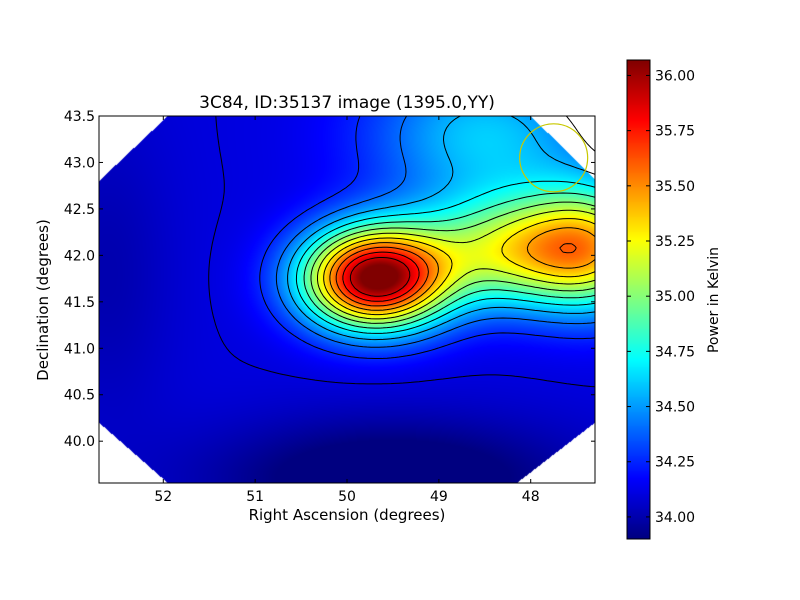 The width and height of the screenshot is (800, 600). Describe the element at coordinates (675, 242) in the screenshot. I see `colorbar-tick-label: 35.25` at that location.